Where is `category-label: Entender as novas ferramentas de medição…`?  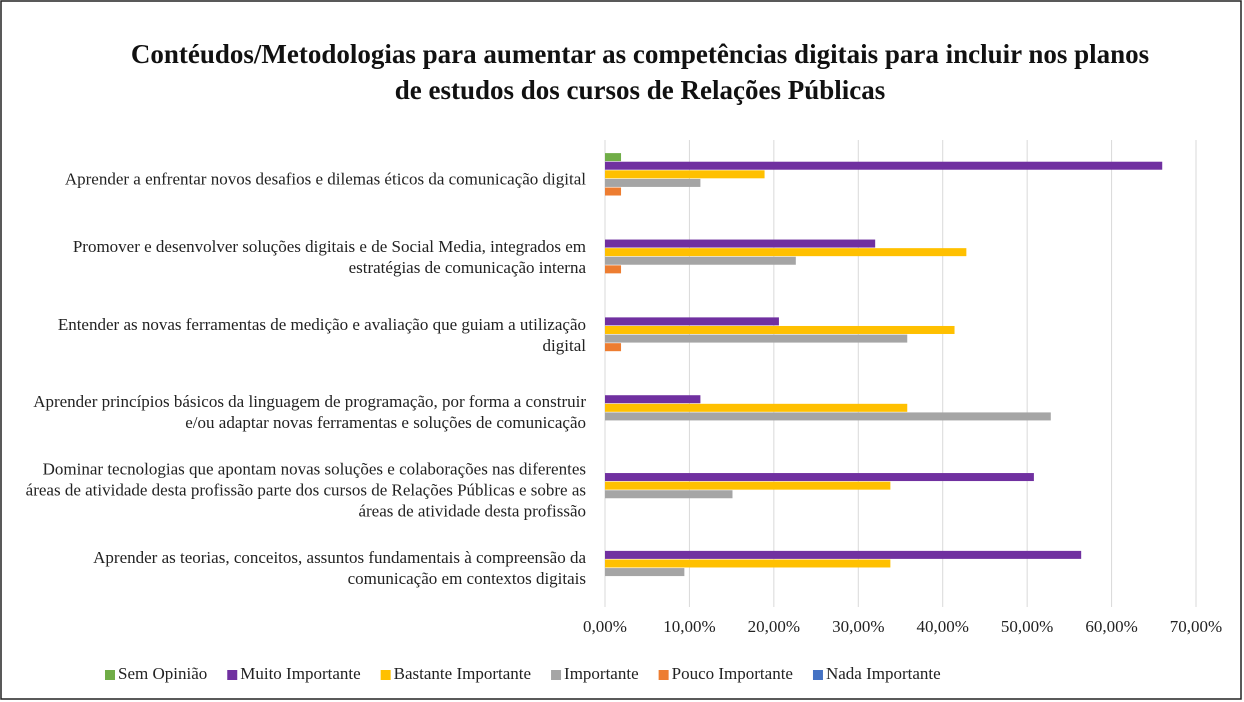
category-label: Entender as novas ferramentas de medição… is located at coordinates (321, 334).